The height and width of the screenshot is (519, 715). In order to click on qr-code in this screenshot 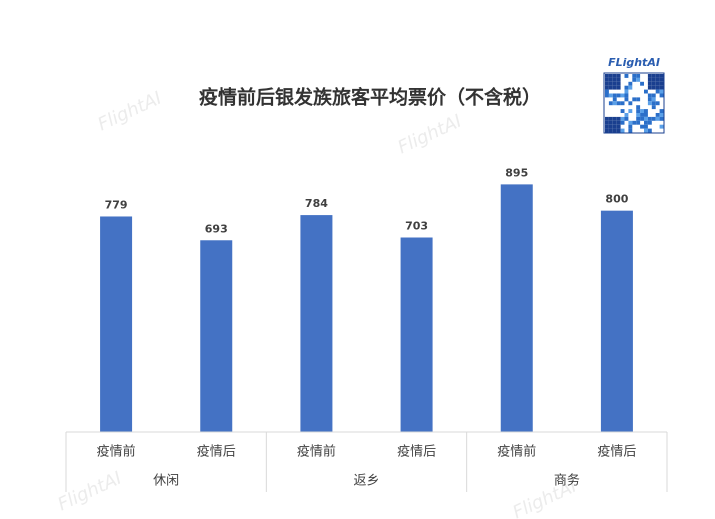, I will do `click(634, 103)`.